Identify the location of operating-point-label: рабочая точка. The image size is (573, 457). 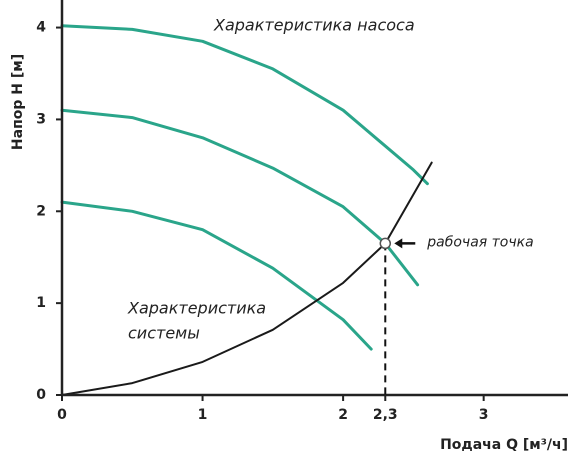
(479, 242).